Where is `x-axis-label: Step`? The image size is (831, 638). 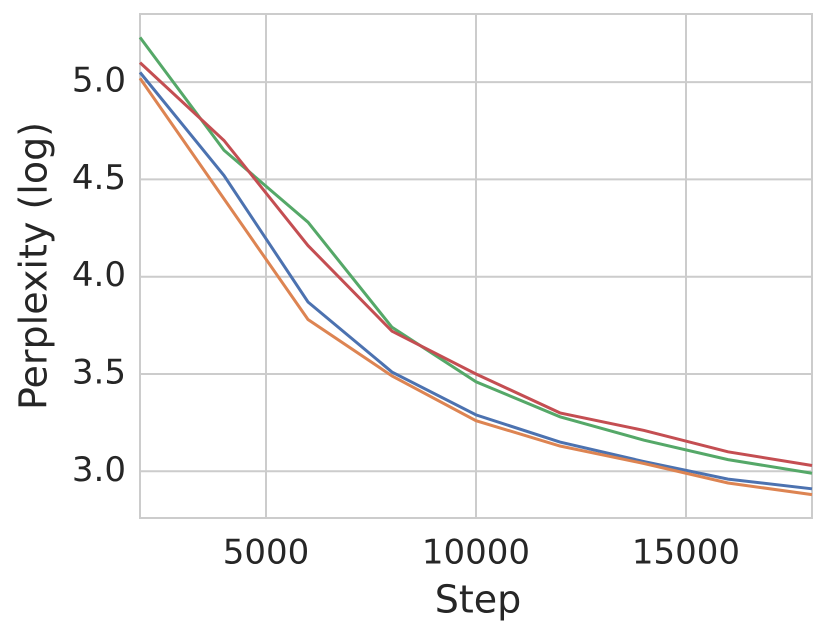 x-axis-label: Step is located at coordinates (478, 600).